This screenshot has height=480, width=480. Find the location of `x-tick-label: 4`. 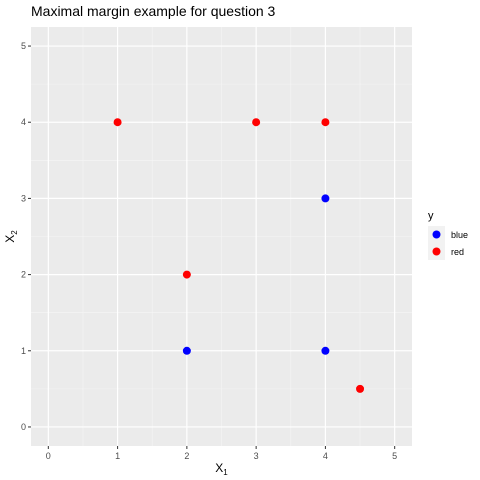

x-tick-label: 4 is located at coordinates (325, 456).